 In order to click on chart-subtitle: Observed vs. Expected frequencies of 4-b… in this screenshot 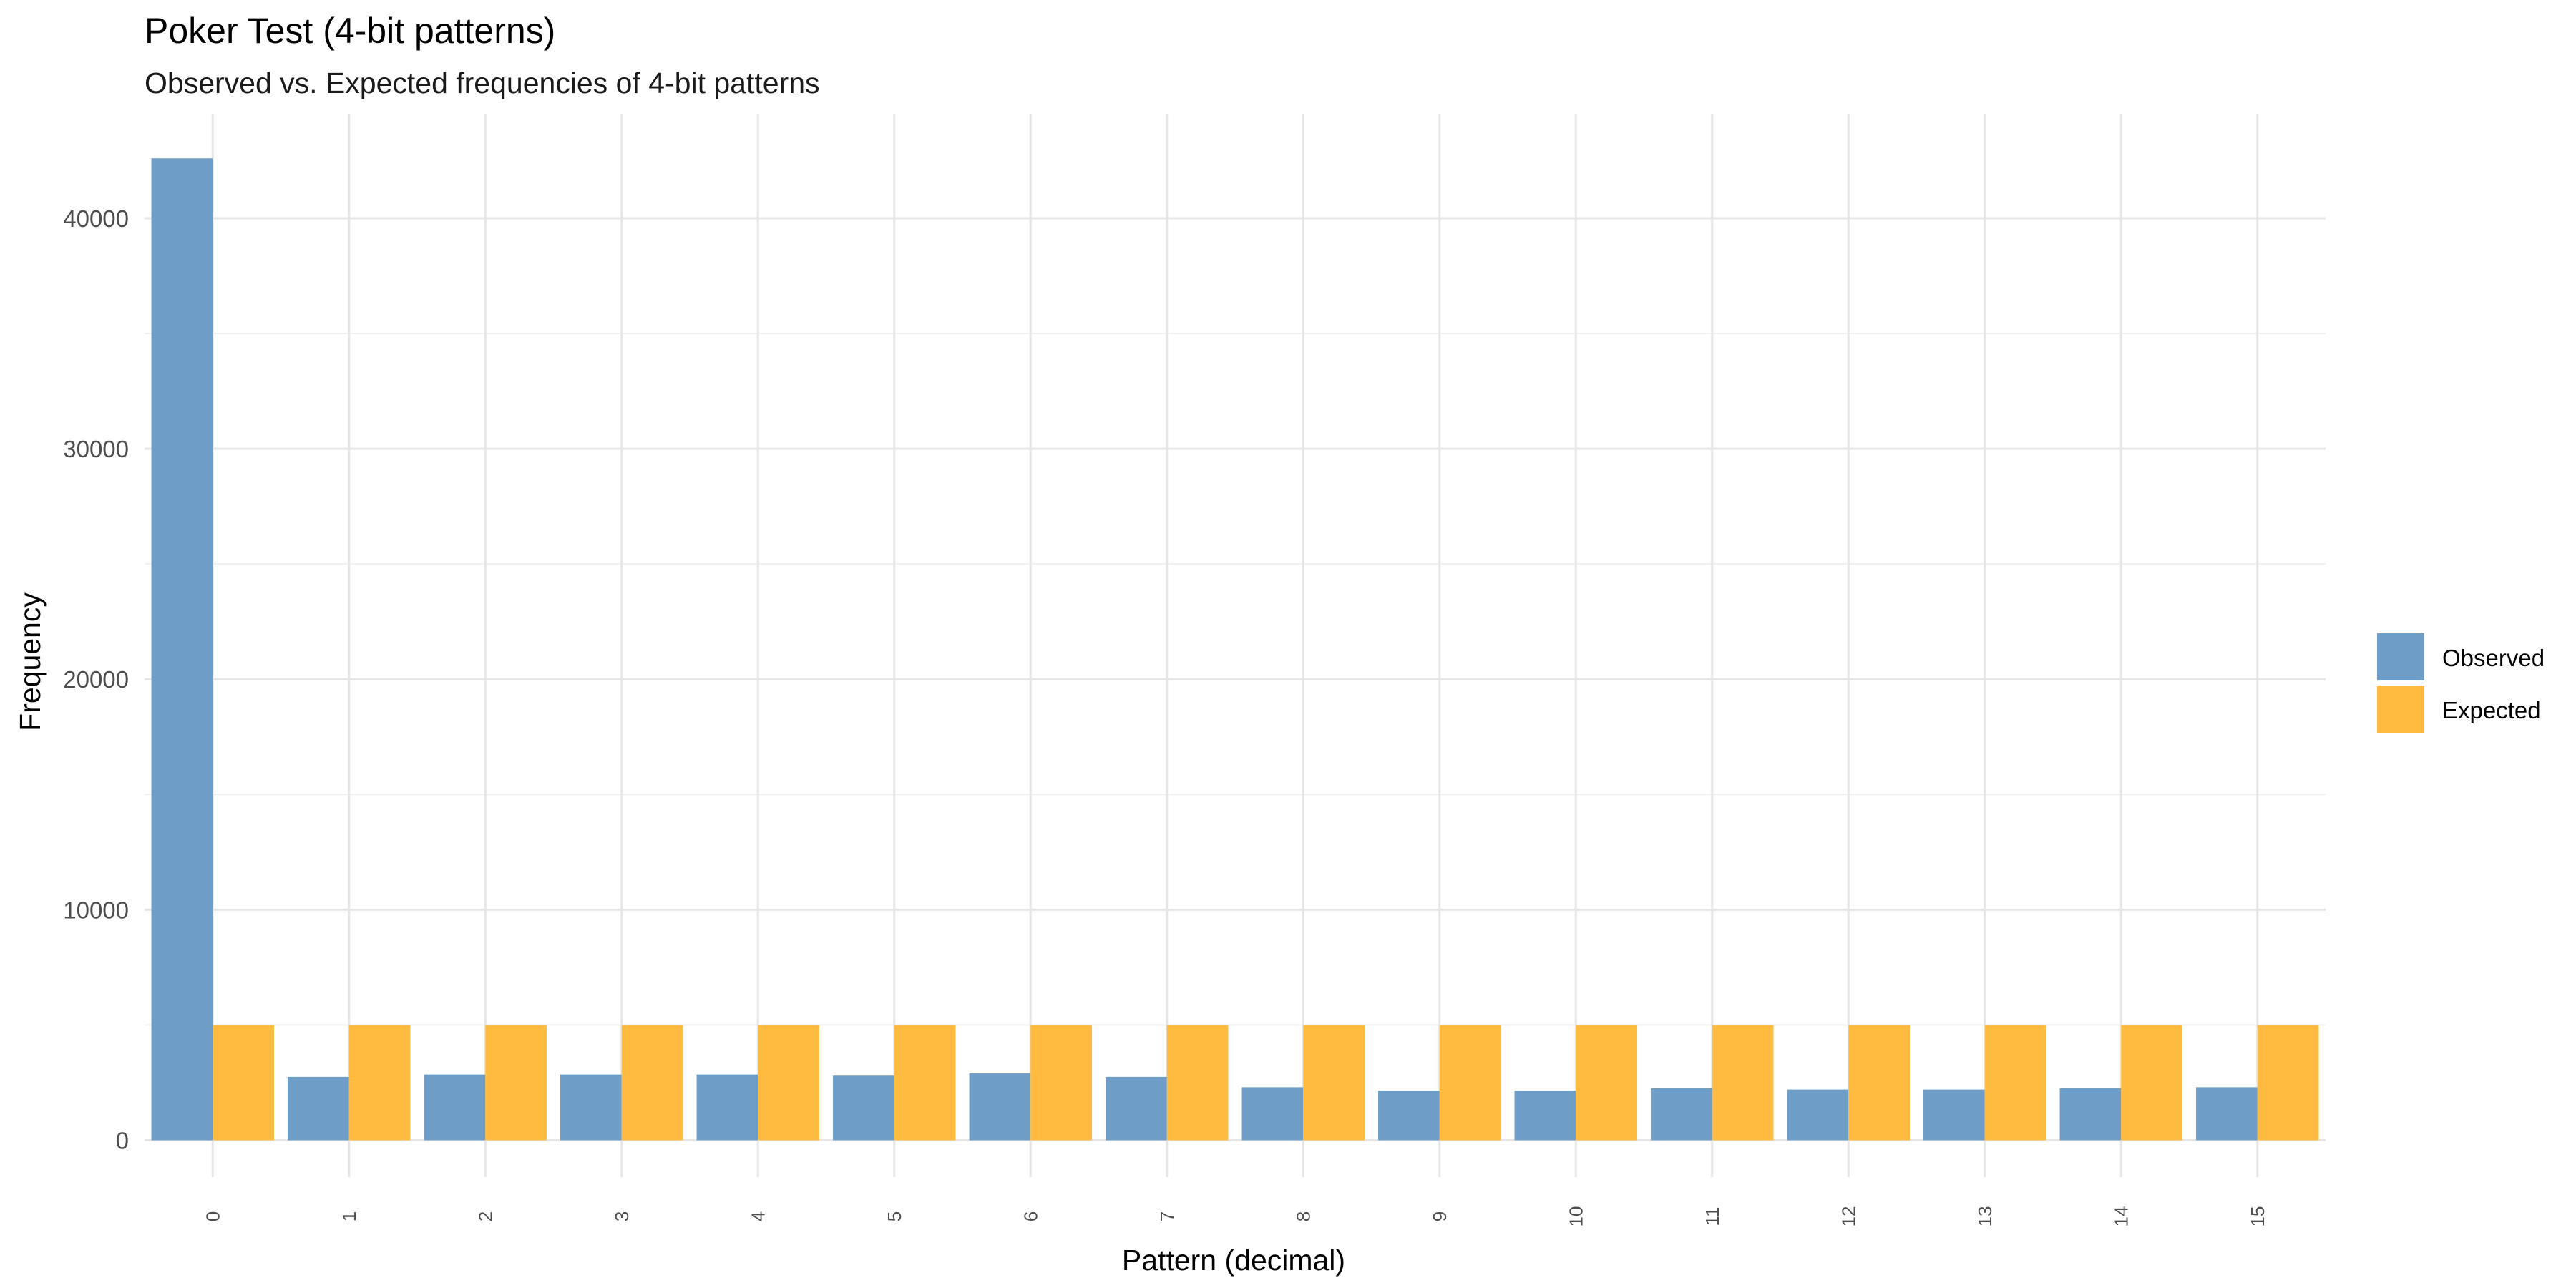, I will do `click(482, 83)`.